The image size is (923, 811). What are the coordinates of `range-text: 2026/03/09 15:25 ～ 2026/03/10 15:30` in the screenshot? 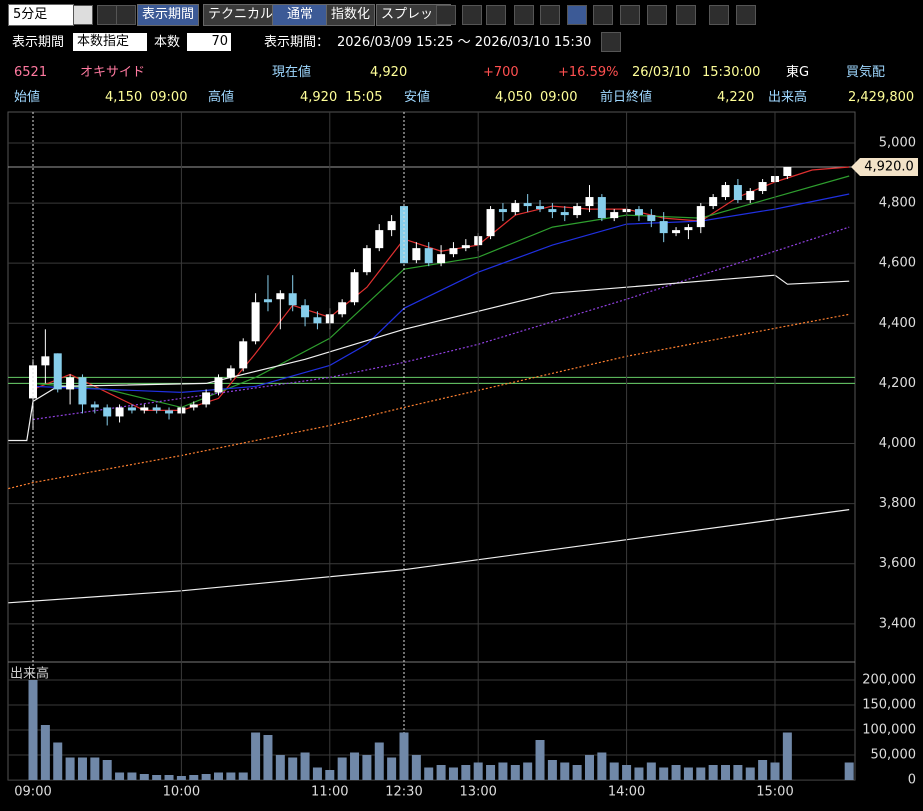 It's located at (464, 42).